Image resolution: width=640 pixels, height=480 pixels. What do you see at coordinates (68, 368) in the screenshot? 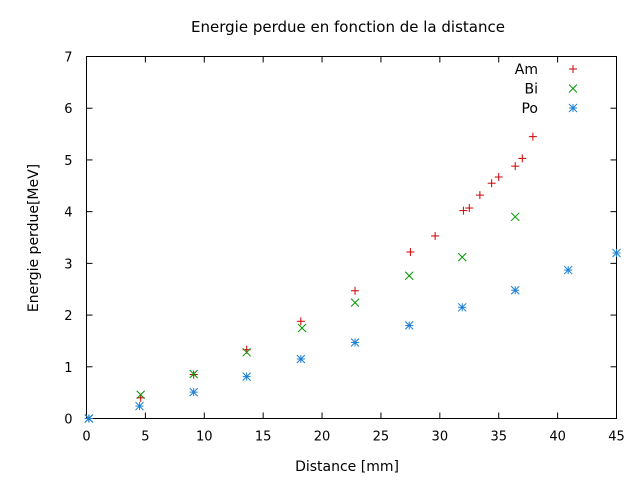
I see `y-tick-label: 1` at bounding box center [68, 368].